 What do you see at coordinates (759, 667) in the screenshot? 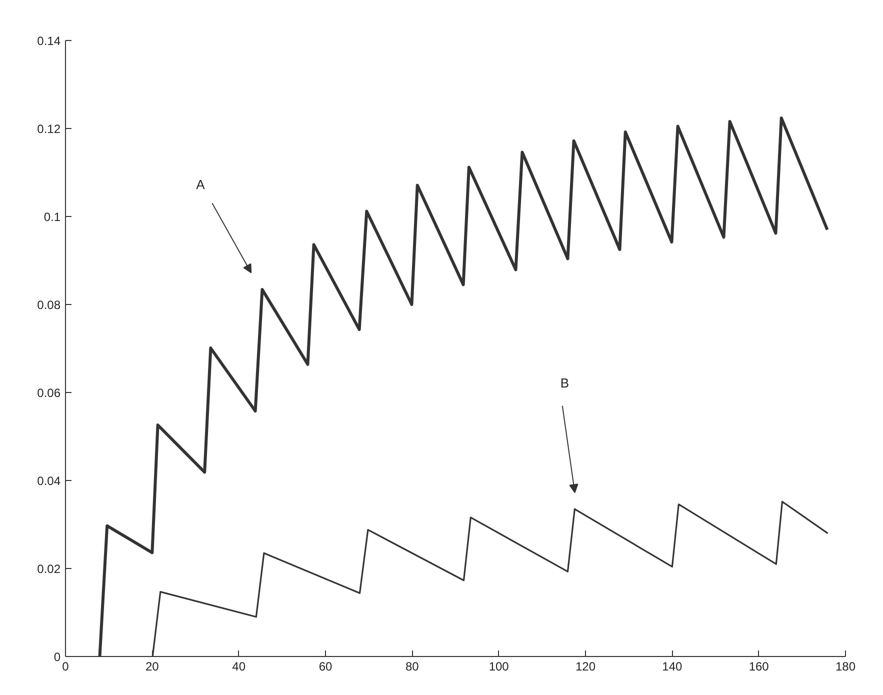
I see `x-tick-label: 160` at bounding box center [759, 667].